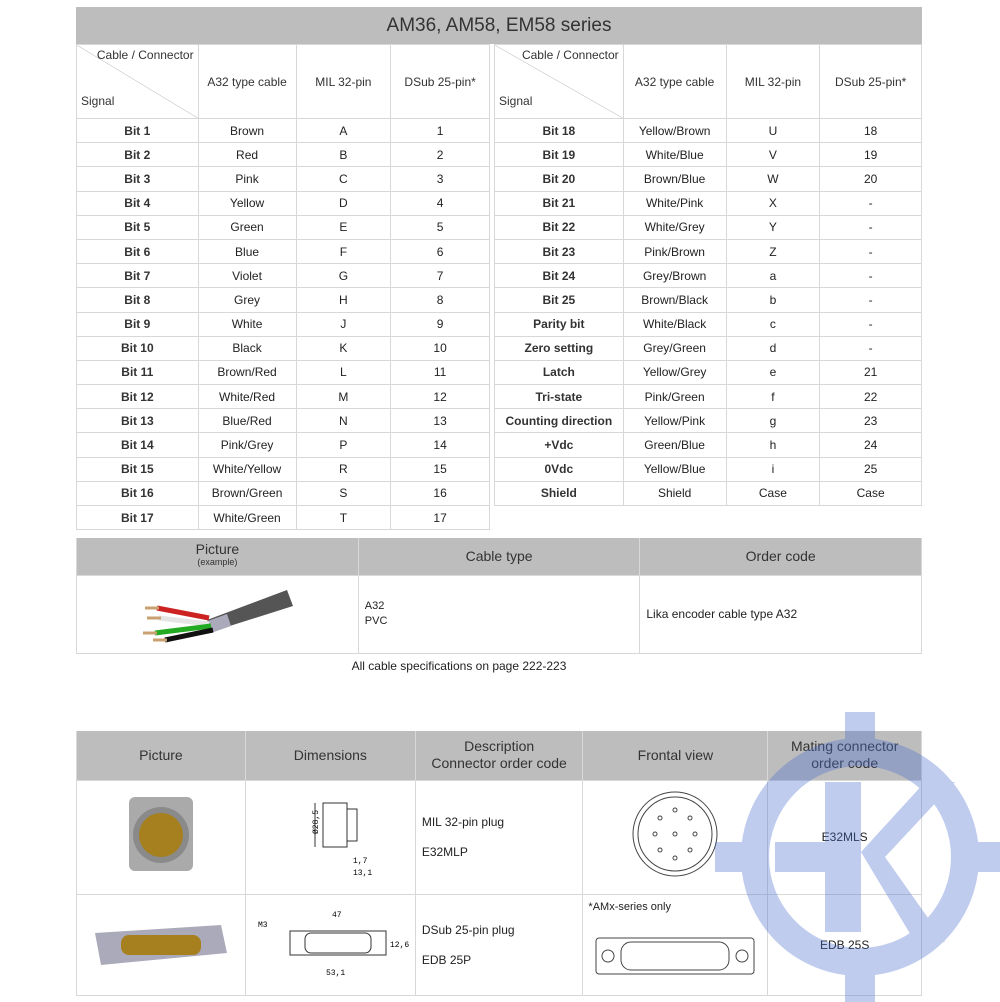 This screenshot has width=1000, height=1002. Describe the element at coordinates (247, 324) in the screenshot. I see `a32-color-cell: White` at that location.